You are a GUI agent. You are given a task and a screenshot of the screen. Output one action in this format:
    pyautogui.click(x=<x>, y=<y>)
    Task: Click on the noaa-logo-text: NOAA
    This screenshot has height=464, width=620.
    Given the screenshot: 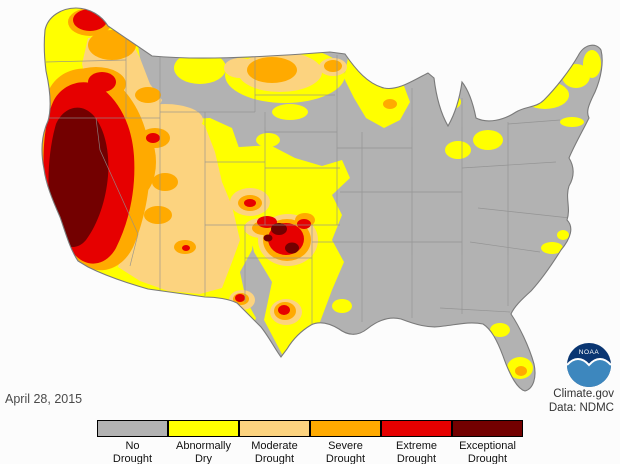 What is the action you would take?
    pyautogui.click(x=589, y=352)
    